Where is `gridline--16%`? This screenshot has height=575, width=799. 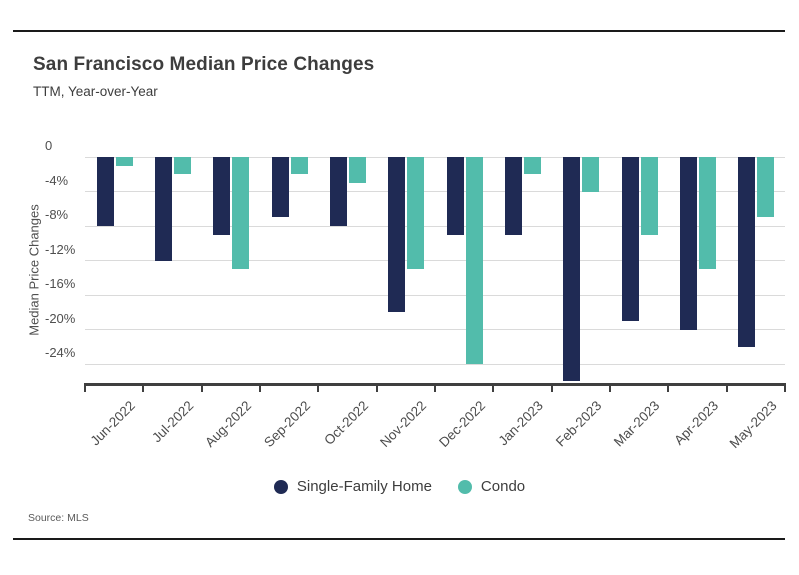 gridline--16% is located at coordinates (435, 295).